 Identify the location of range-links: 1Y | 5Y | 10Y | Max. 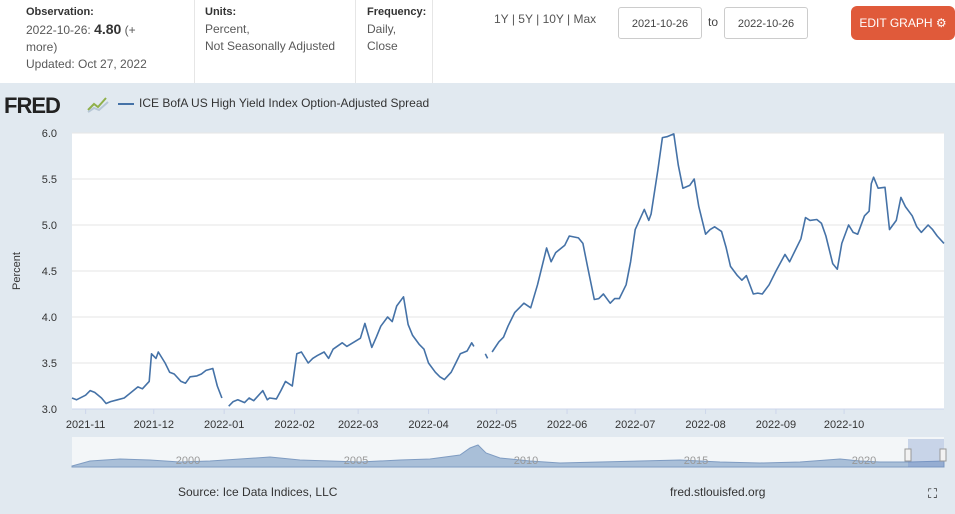
(545, 19).